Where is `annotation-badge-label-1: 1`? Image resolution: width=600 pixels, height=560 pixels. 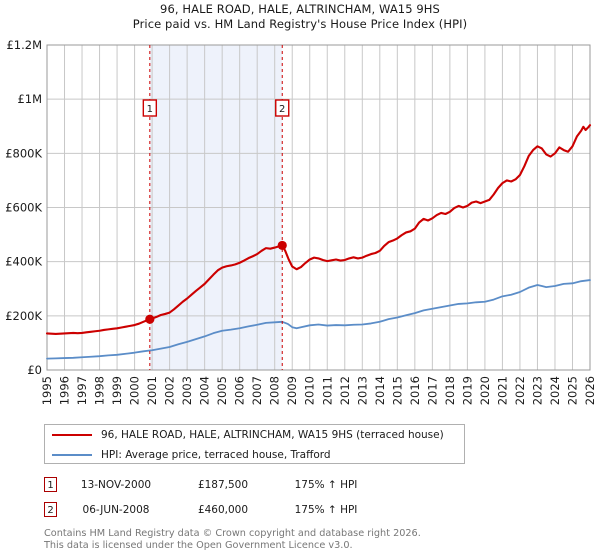 annotation-badge-label-1: 1 is located at coordinates (150, 109).